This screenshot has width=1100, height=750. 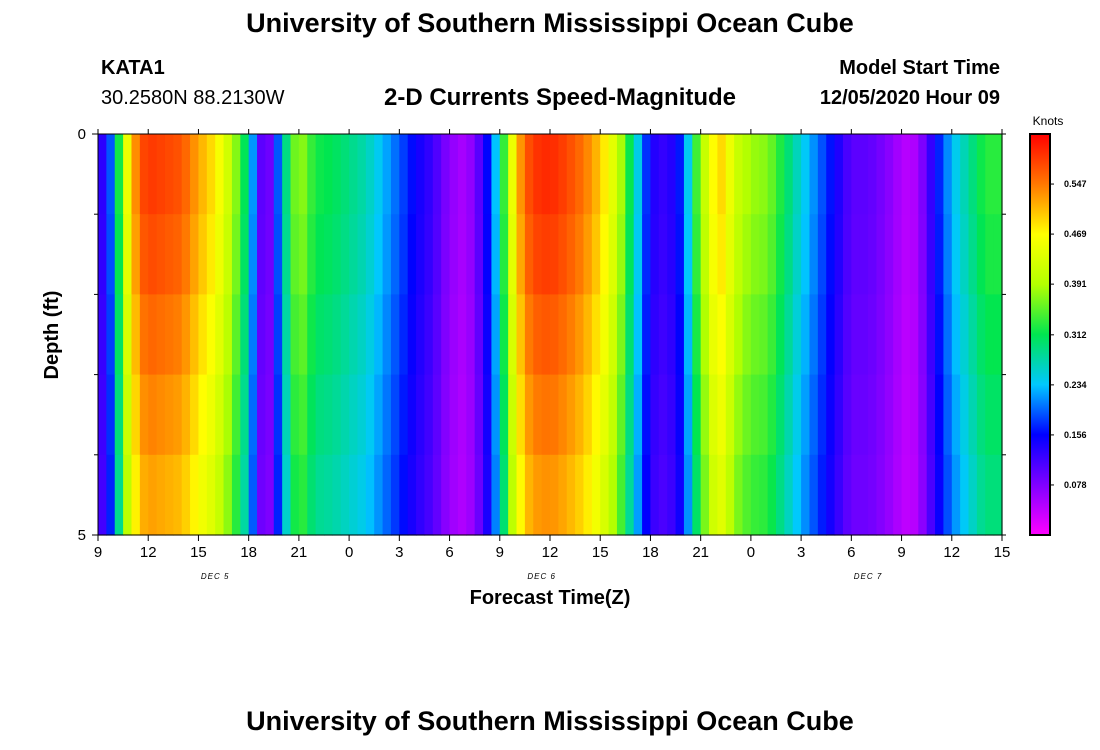 I want to click on x-tick-label: 0, so click(x=751, y=552).